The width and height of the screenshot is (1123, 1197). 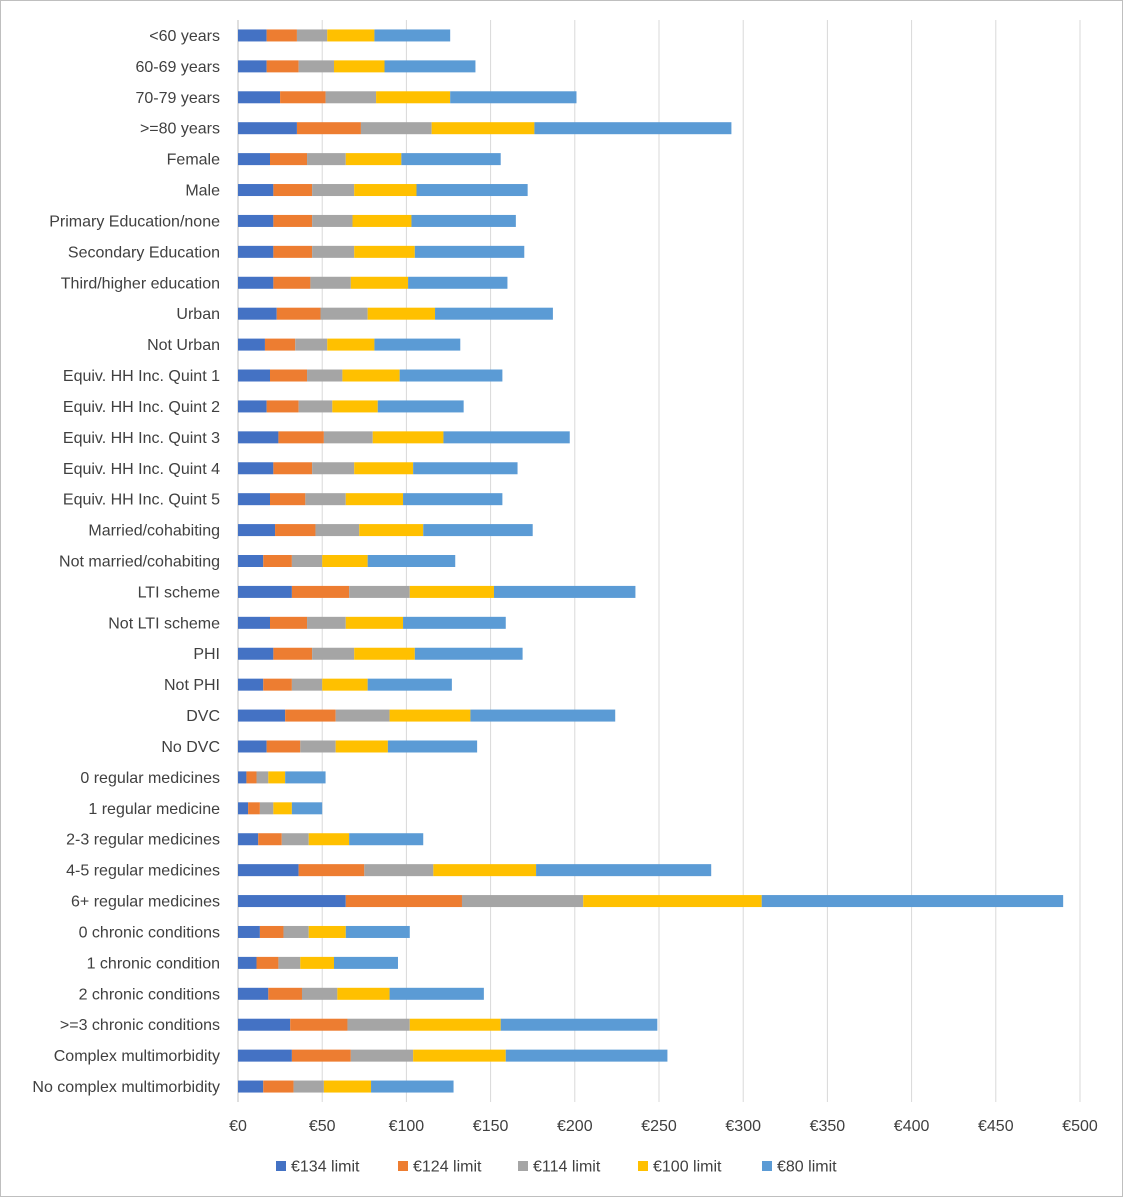 I want to click on category-label: Complex multimorbidity, so click(x=137, y=1056).